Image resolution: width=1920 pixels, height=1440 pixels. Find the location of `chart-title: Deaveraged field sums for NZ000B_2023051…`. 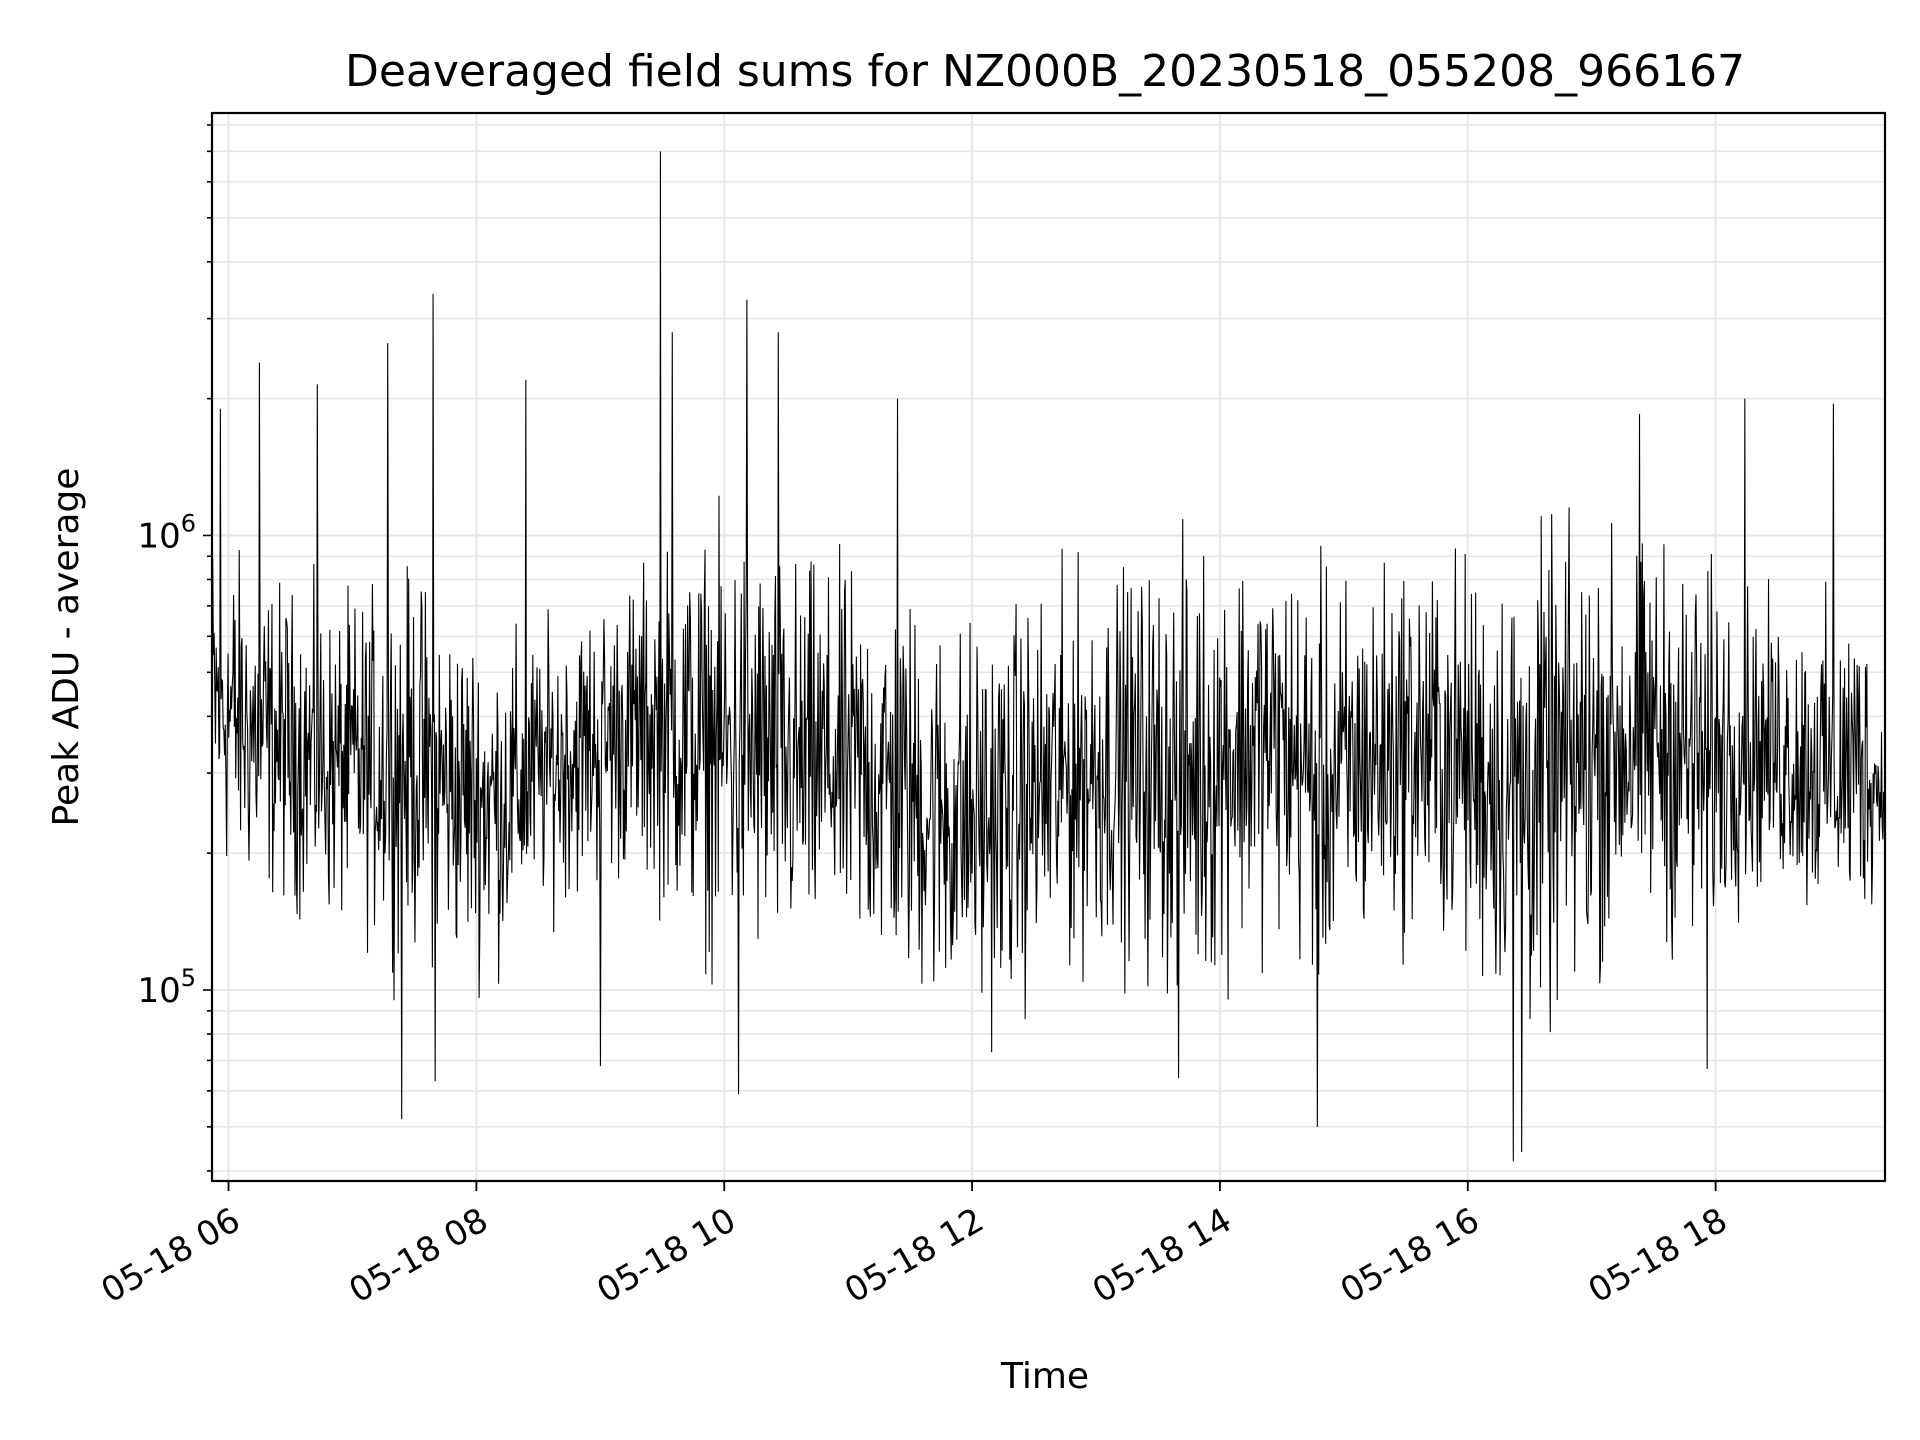

chart-title: Deaveraged field sums for NZ000B_2023051… is located at coordinates (1045, 71).